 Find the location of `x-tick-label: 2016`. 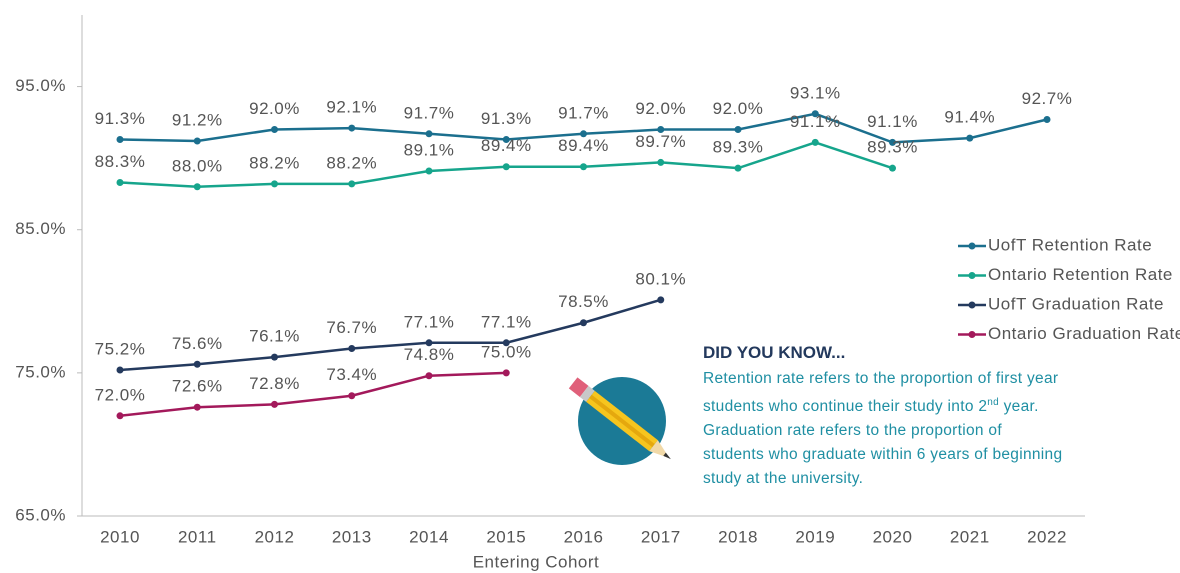

x-tick-label: 2016 is located at coordinates (584, 536).